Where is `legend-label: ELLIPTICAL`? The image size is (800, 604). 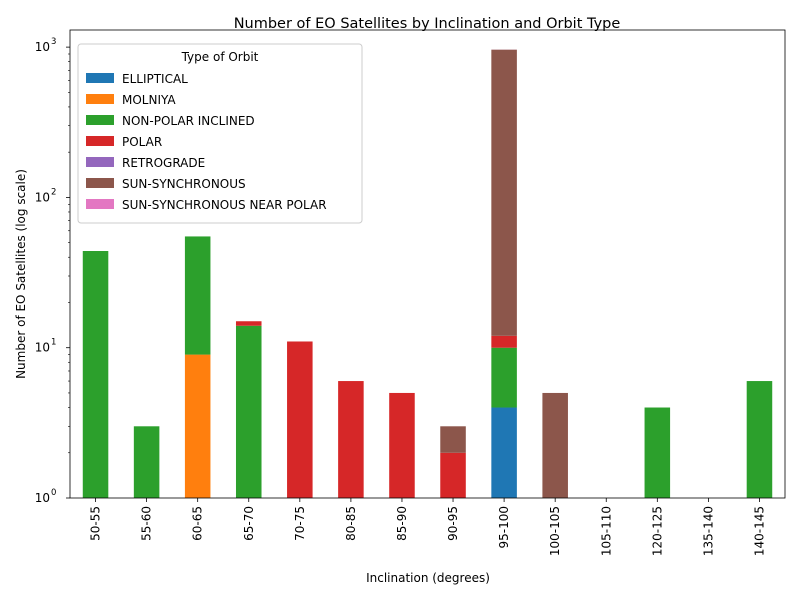
legend-label: ELLIPTICAL is located at coordinates (155, 79).